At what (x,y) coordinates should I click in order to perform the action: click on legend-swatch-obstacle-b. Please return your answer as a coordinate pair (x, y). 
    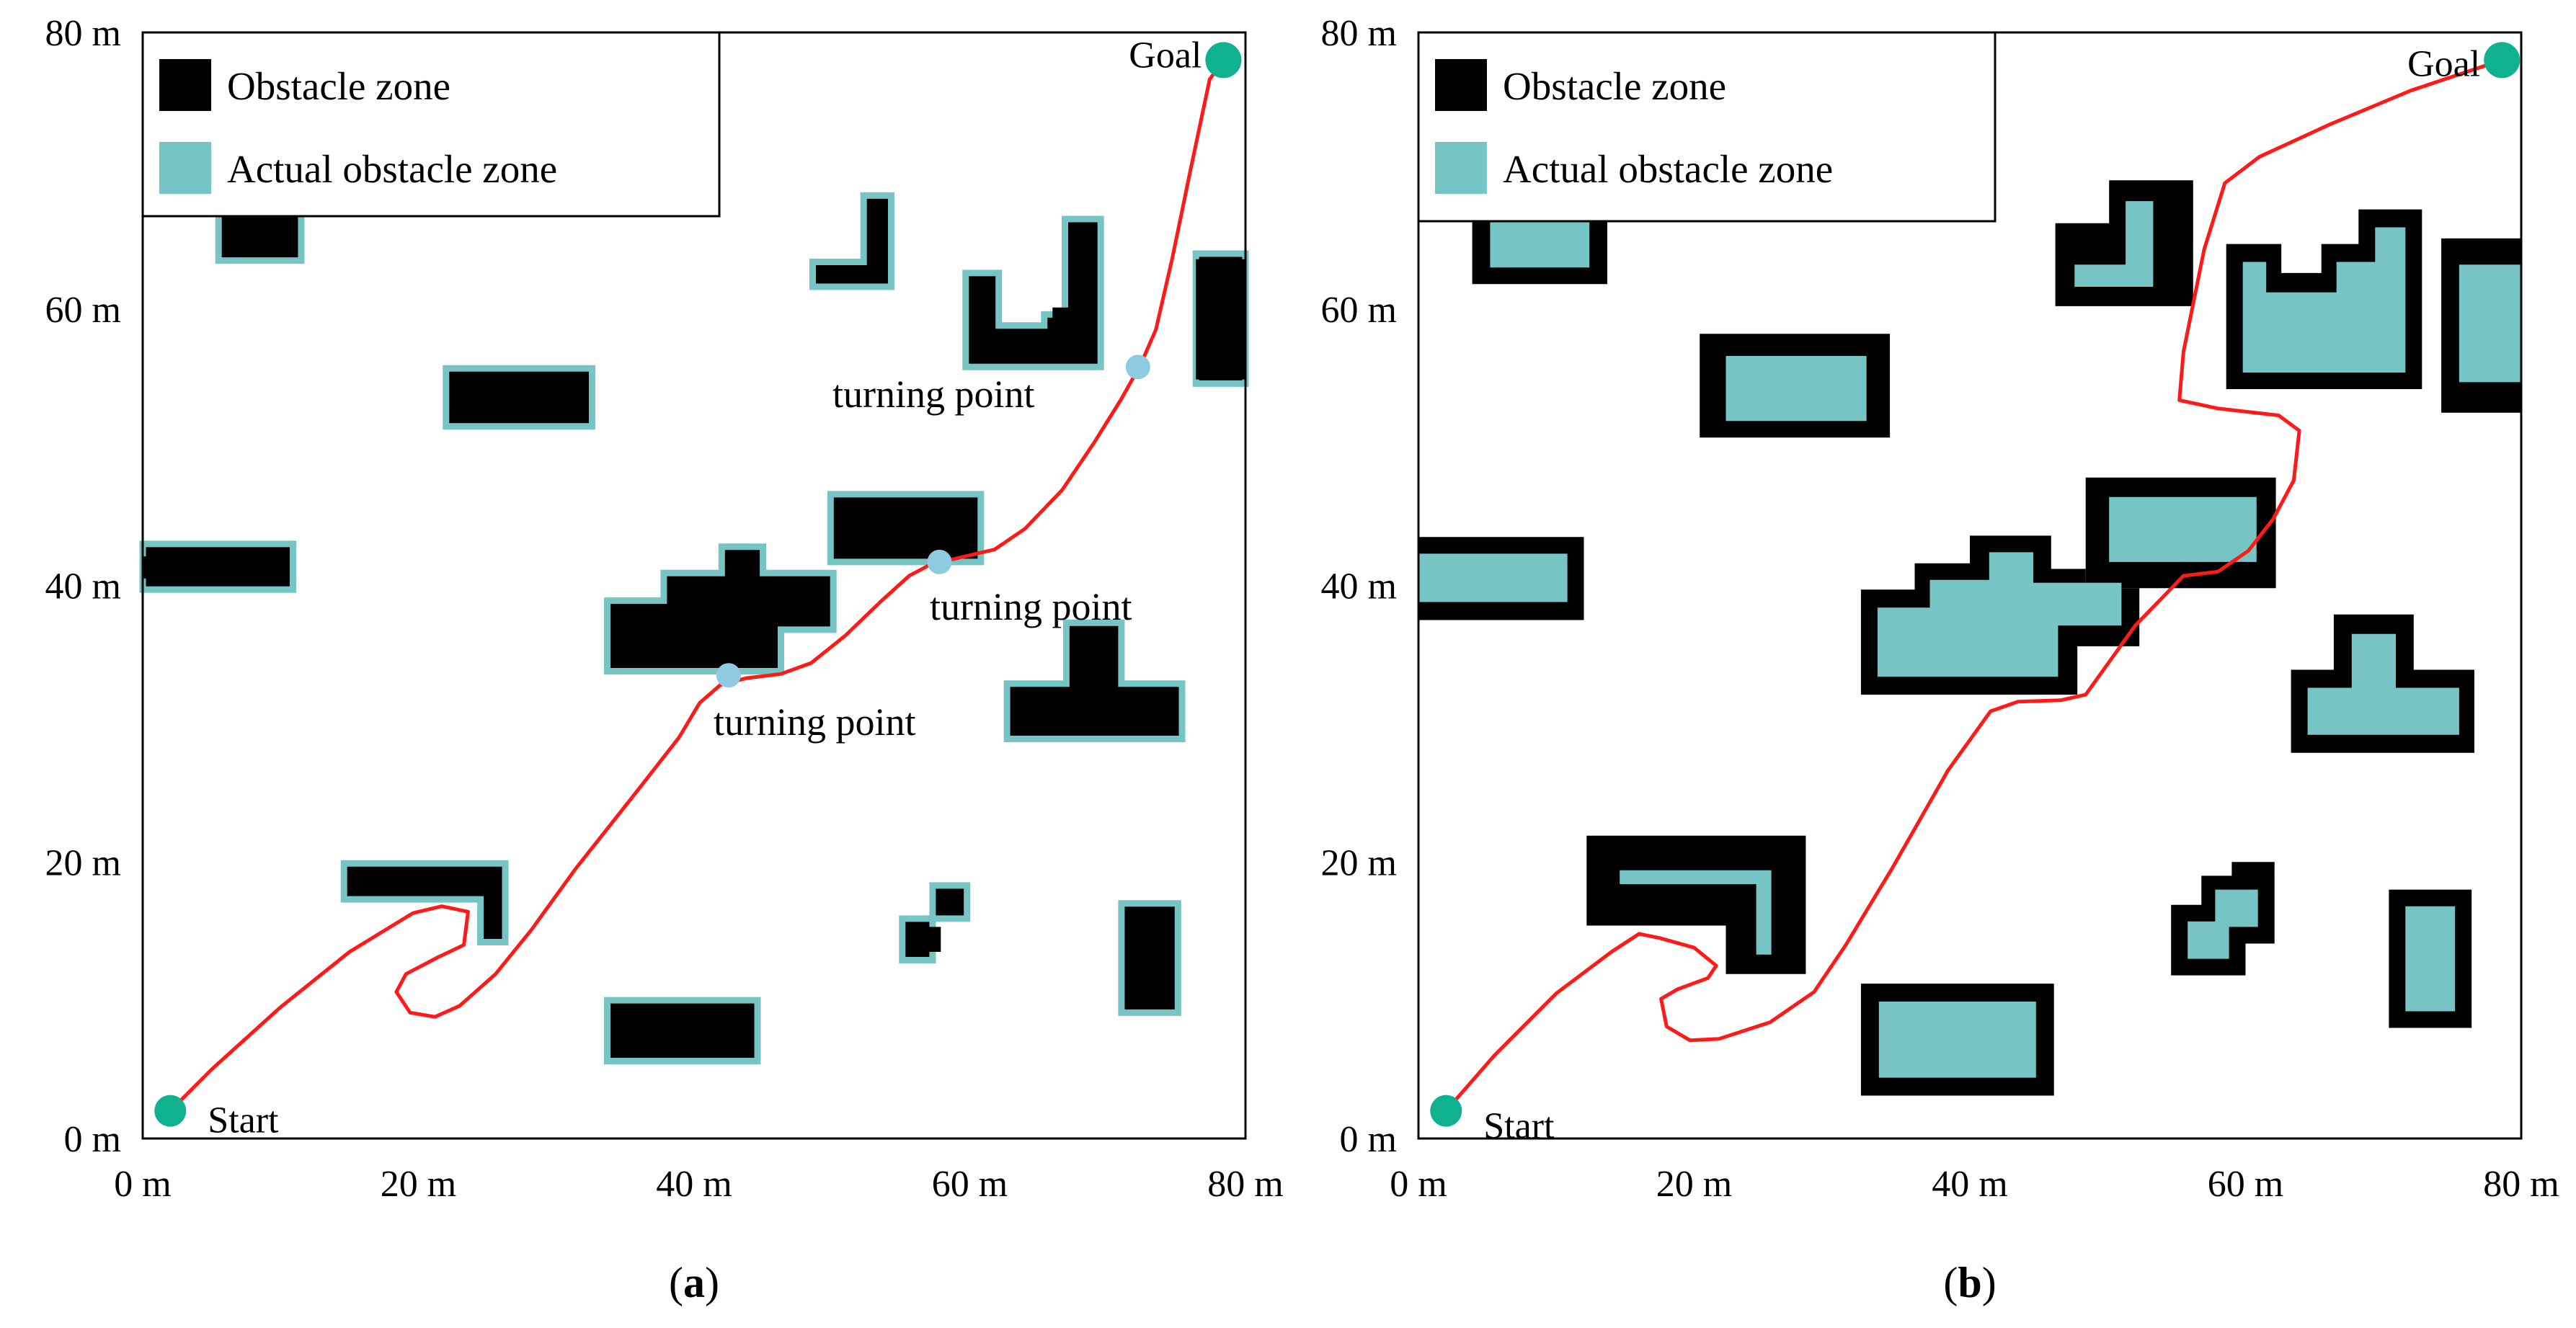
    Looking at the image, I should click on (1461, 85).